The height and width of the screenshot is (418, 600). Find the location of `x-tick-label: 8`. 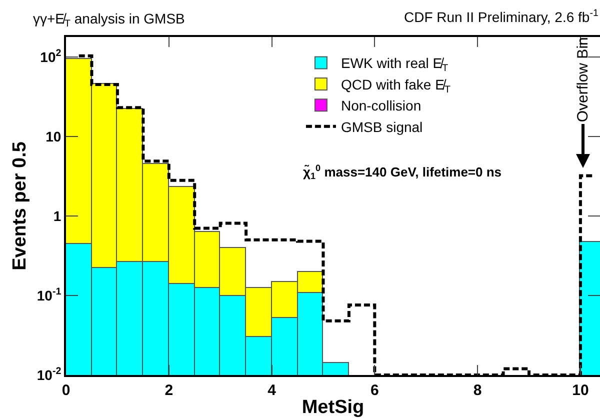

x-tick-label: 8 is located at coordinates (477, 390).